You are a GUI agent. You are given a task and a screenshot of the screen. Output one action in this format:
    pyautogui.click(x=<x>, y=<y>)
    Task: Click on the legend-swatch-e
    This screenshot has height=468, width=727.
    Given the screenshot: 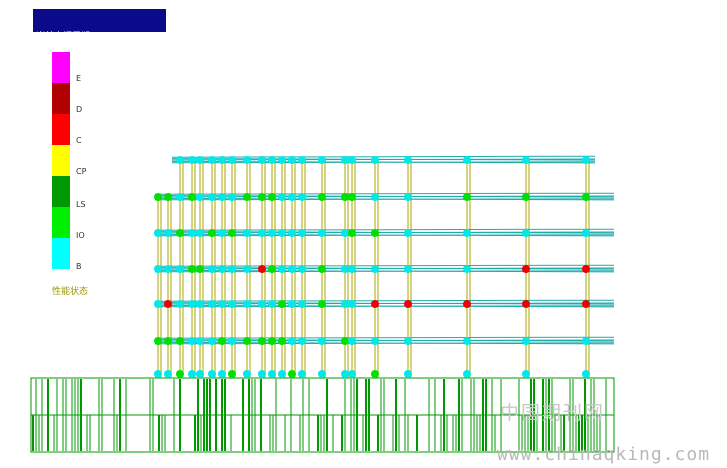 What is the action you would take?
    pyautogui.click(x=61, y=67)
    